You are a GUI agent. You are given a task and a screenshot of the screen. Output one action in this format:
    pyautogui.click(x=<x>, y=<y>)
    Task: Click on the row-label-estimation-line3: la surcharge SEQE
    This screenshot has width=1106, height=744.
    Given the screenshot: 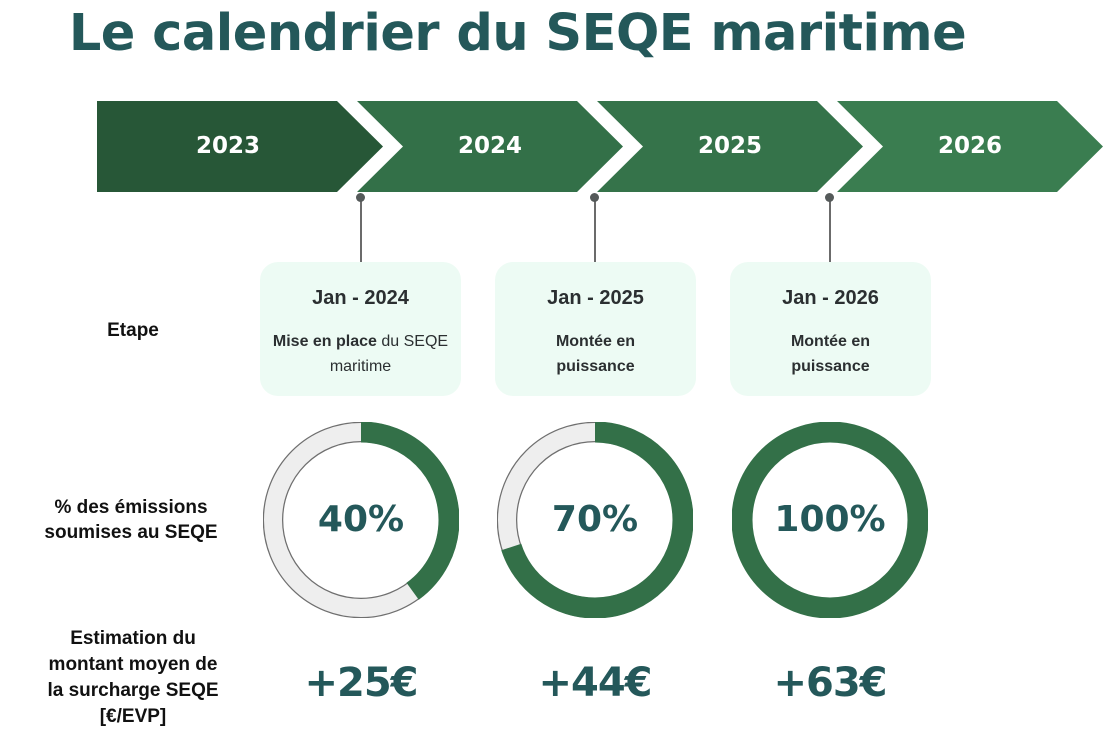 What is the action you would take?
    pyautogui.click(x=133, y=690)
    